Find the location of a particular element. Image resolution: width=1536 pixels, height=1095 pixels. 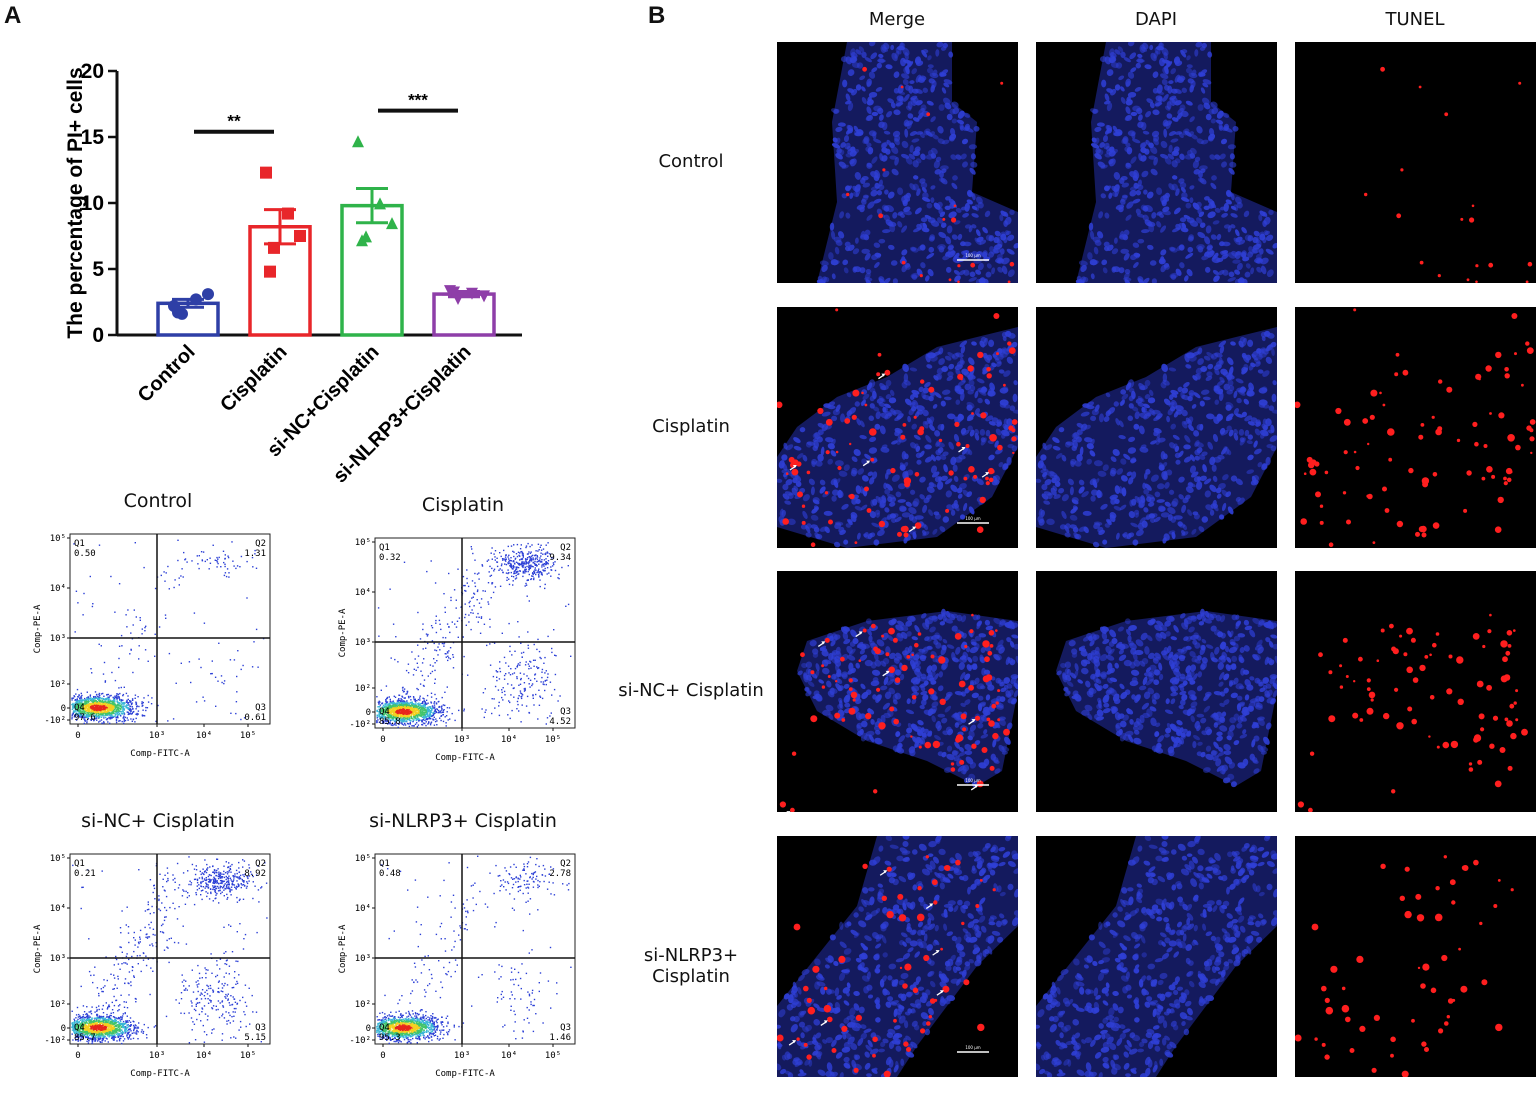

quadrant-label: Q4 is located at coordinates (79, 708).